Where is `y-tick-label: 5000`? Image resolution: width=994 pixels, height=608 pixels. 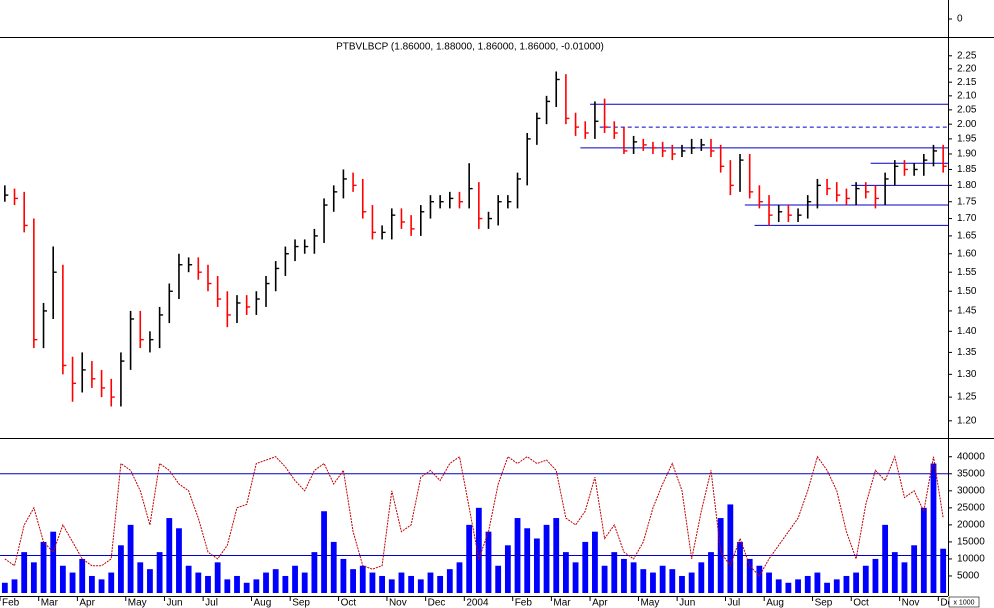
y-tick-label: 5000 is located at coordinates (968, 576).